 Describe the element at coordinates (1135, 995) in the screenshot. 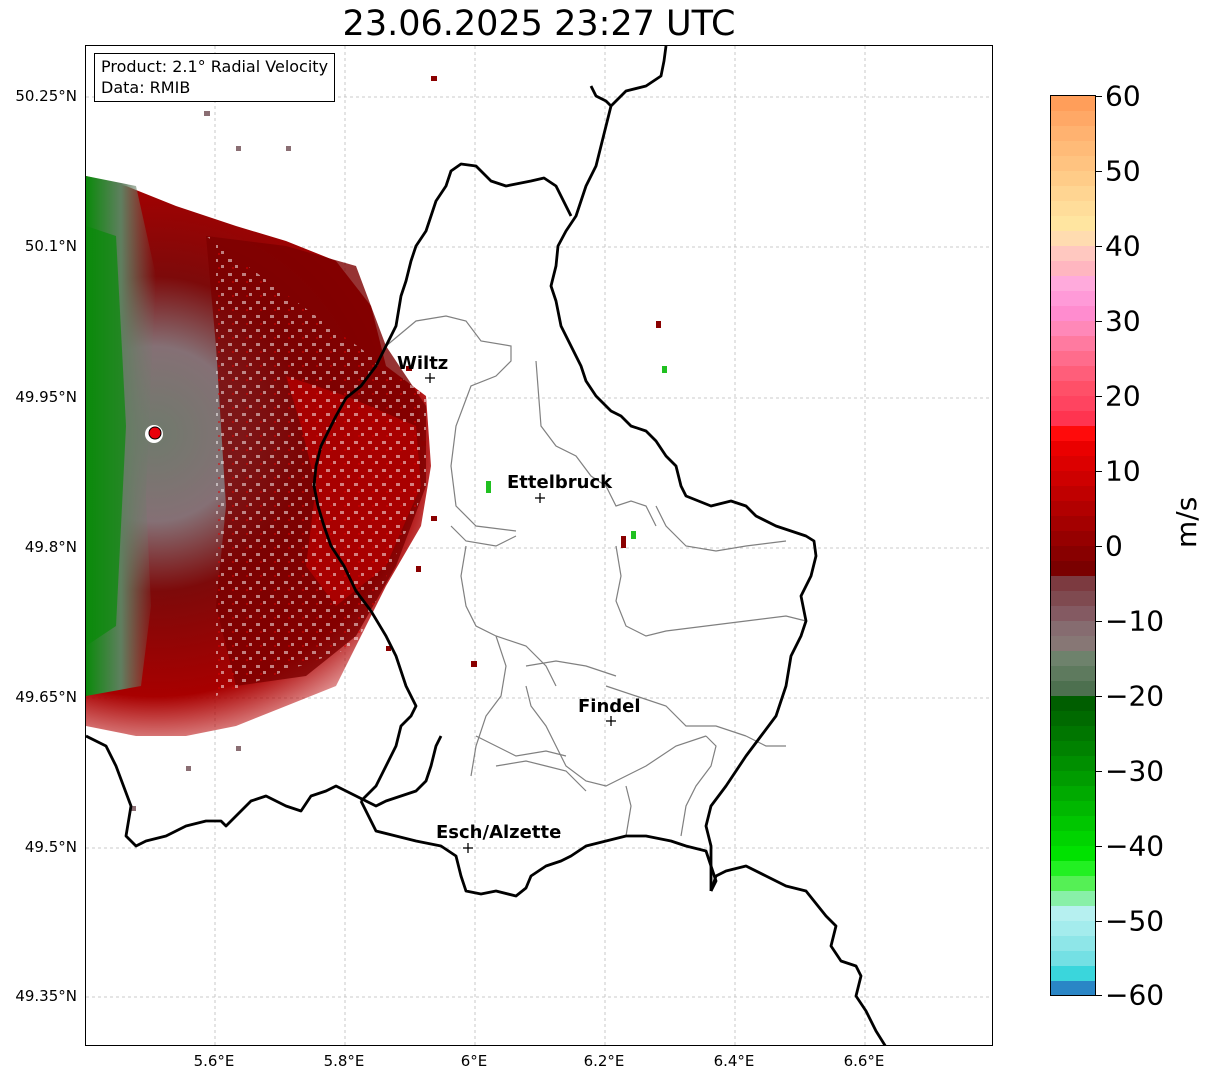

I see `colorbar-tick-label: −60` at that location.